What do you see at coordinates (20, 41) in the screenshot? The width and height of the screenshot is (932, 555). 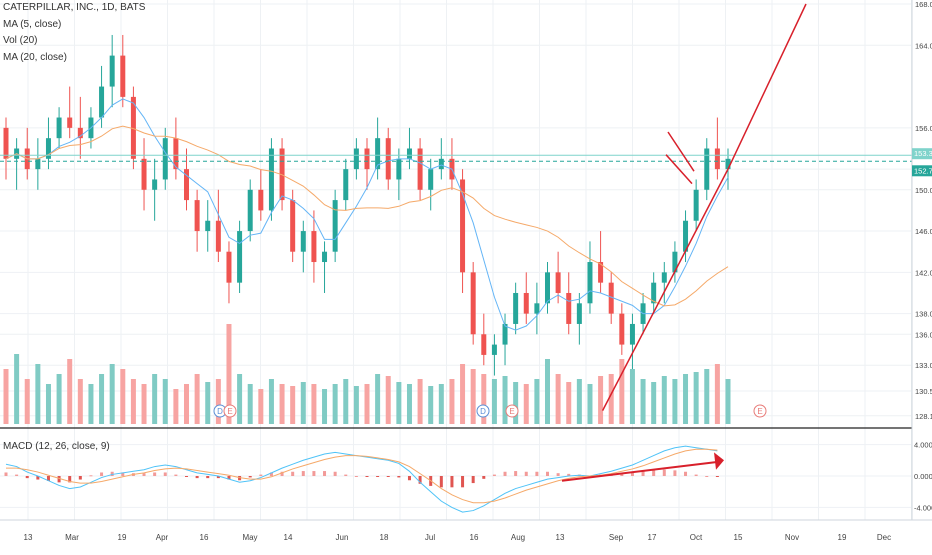 I see `volume-legend: Vol (20)` at bounding box center [20, 41].